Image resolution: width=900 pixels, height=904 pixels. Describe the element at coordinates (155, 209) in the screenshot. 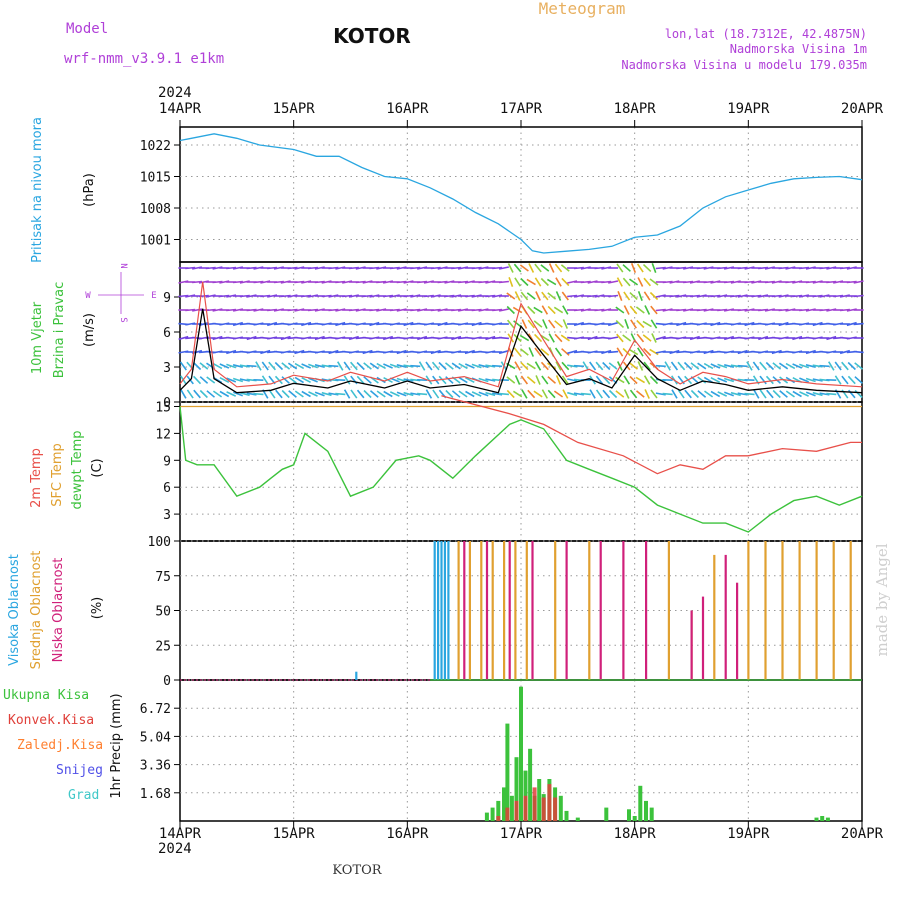

I see `y-tick-label: 1008` at that location.